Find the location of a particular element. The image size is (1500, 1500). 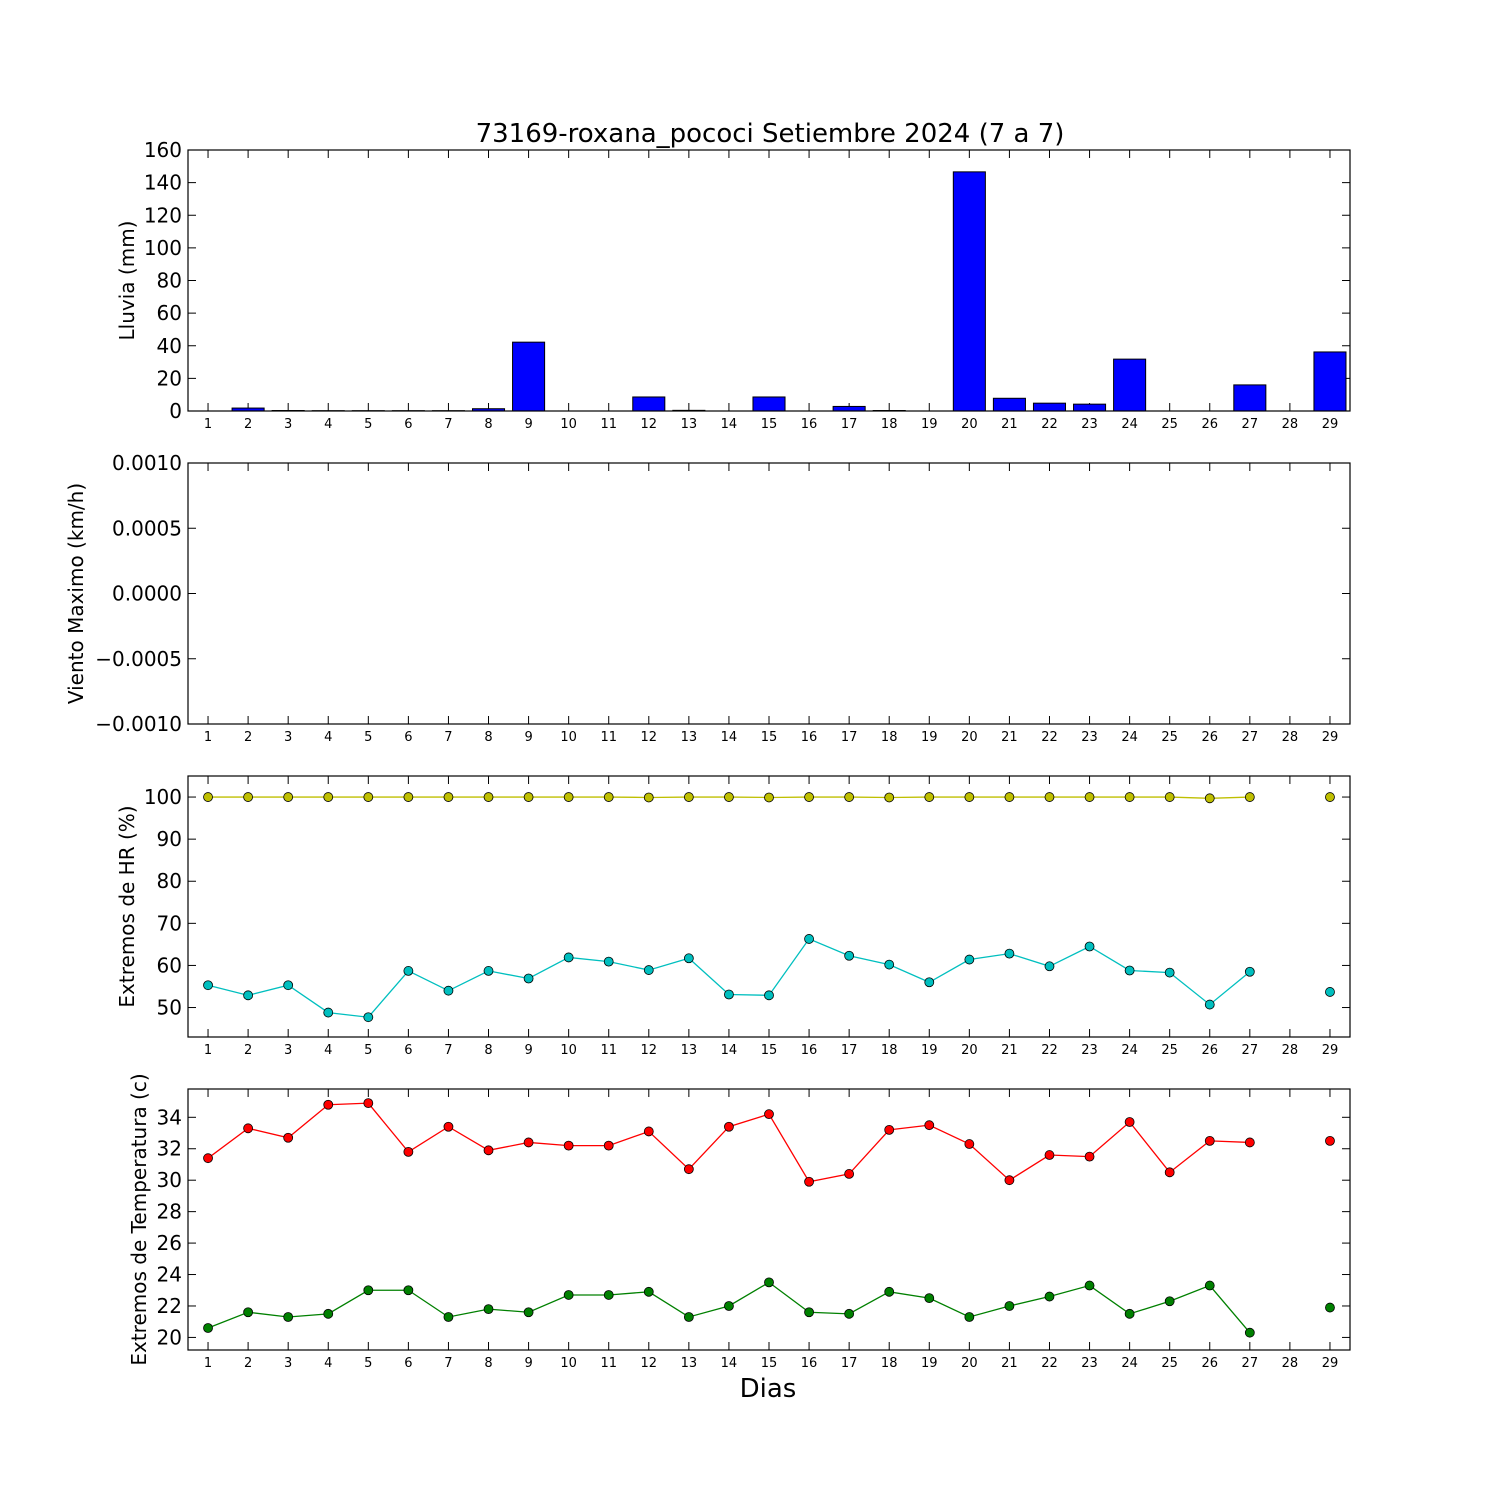

wind-ytick-label: −0.0005 is located at coordinates (138, 659).